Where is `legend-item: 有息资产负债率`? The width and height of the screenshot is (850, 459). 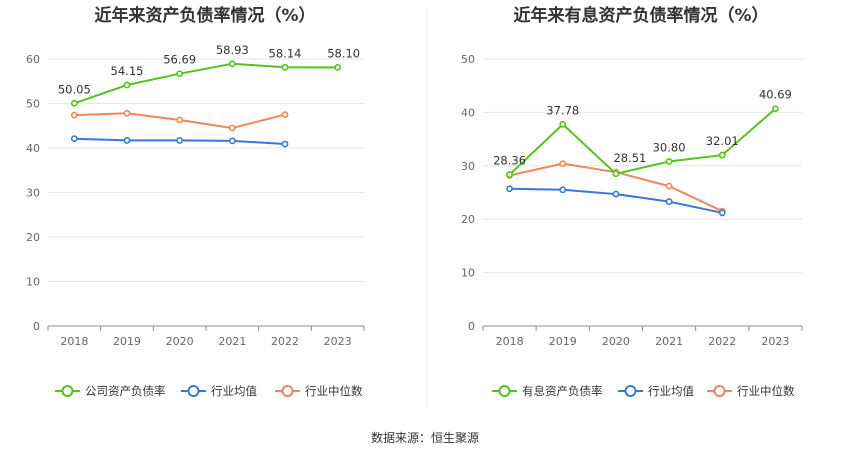 legend-item: 有息资产负债率 is located at coordinates (547, 391).